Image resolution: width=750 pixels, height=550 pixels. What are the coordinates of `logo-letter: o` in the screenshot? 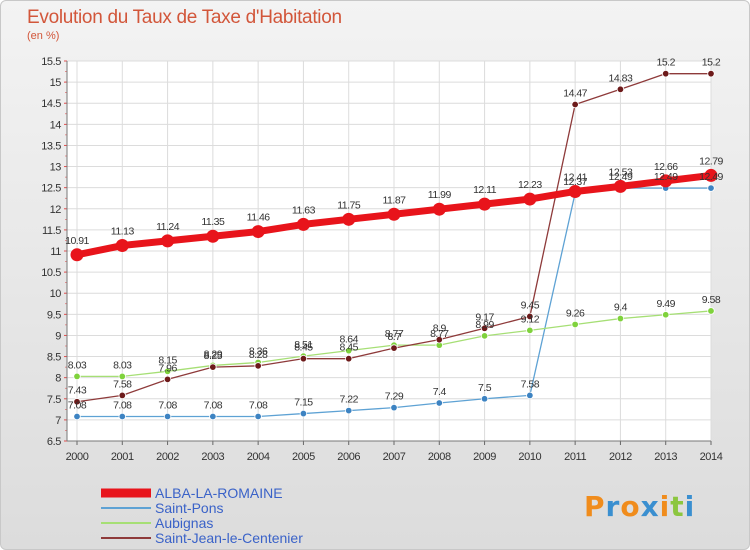 It's located at (630, 506).